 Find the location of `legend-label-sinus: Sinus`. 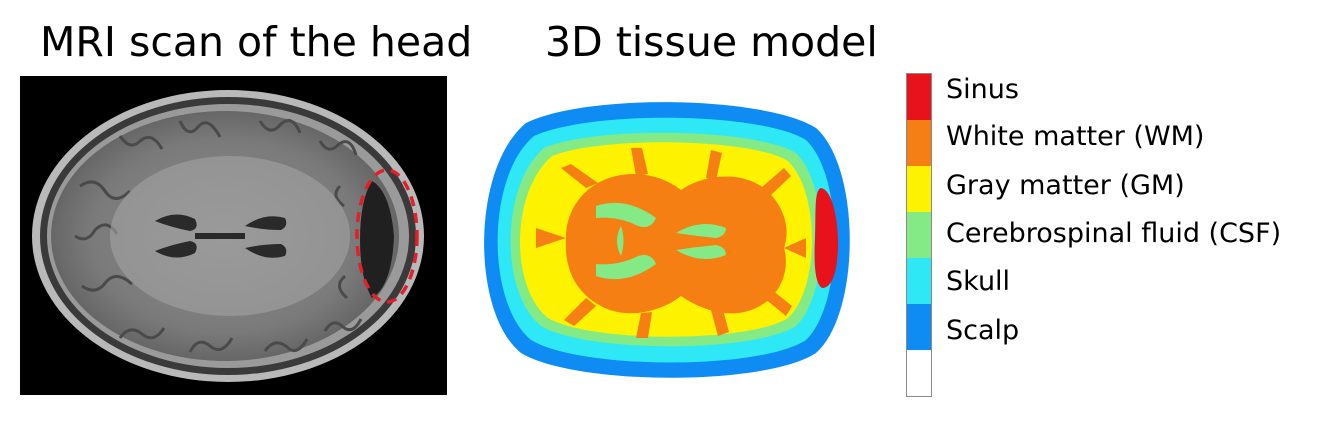

legend-label-sinus: Sinus is located at coordinates (982, 89).